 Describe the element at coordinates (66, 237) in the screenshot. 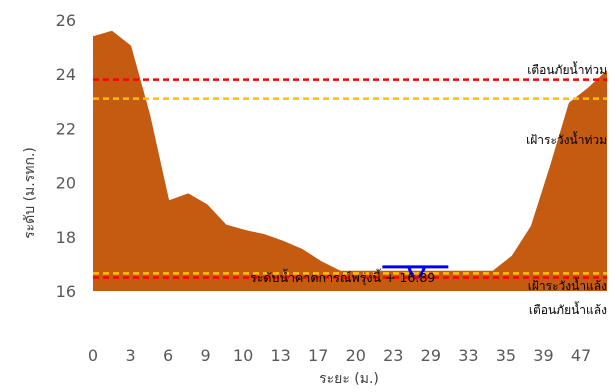

I see `y-tick-label: 18` at that location.